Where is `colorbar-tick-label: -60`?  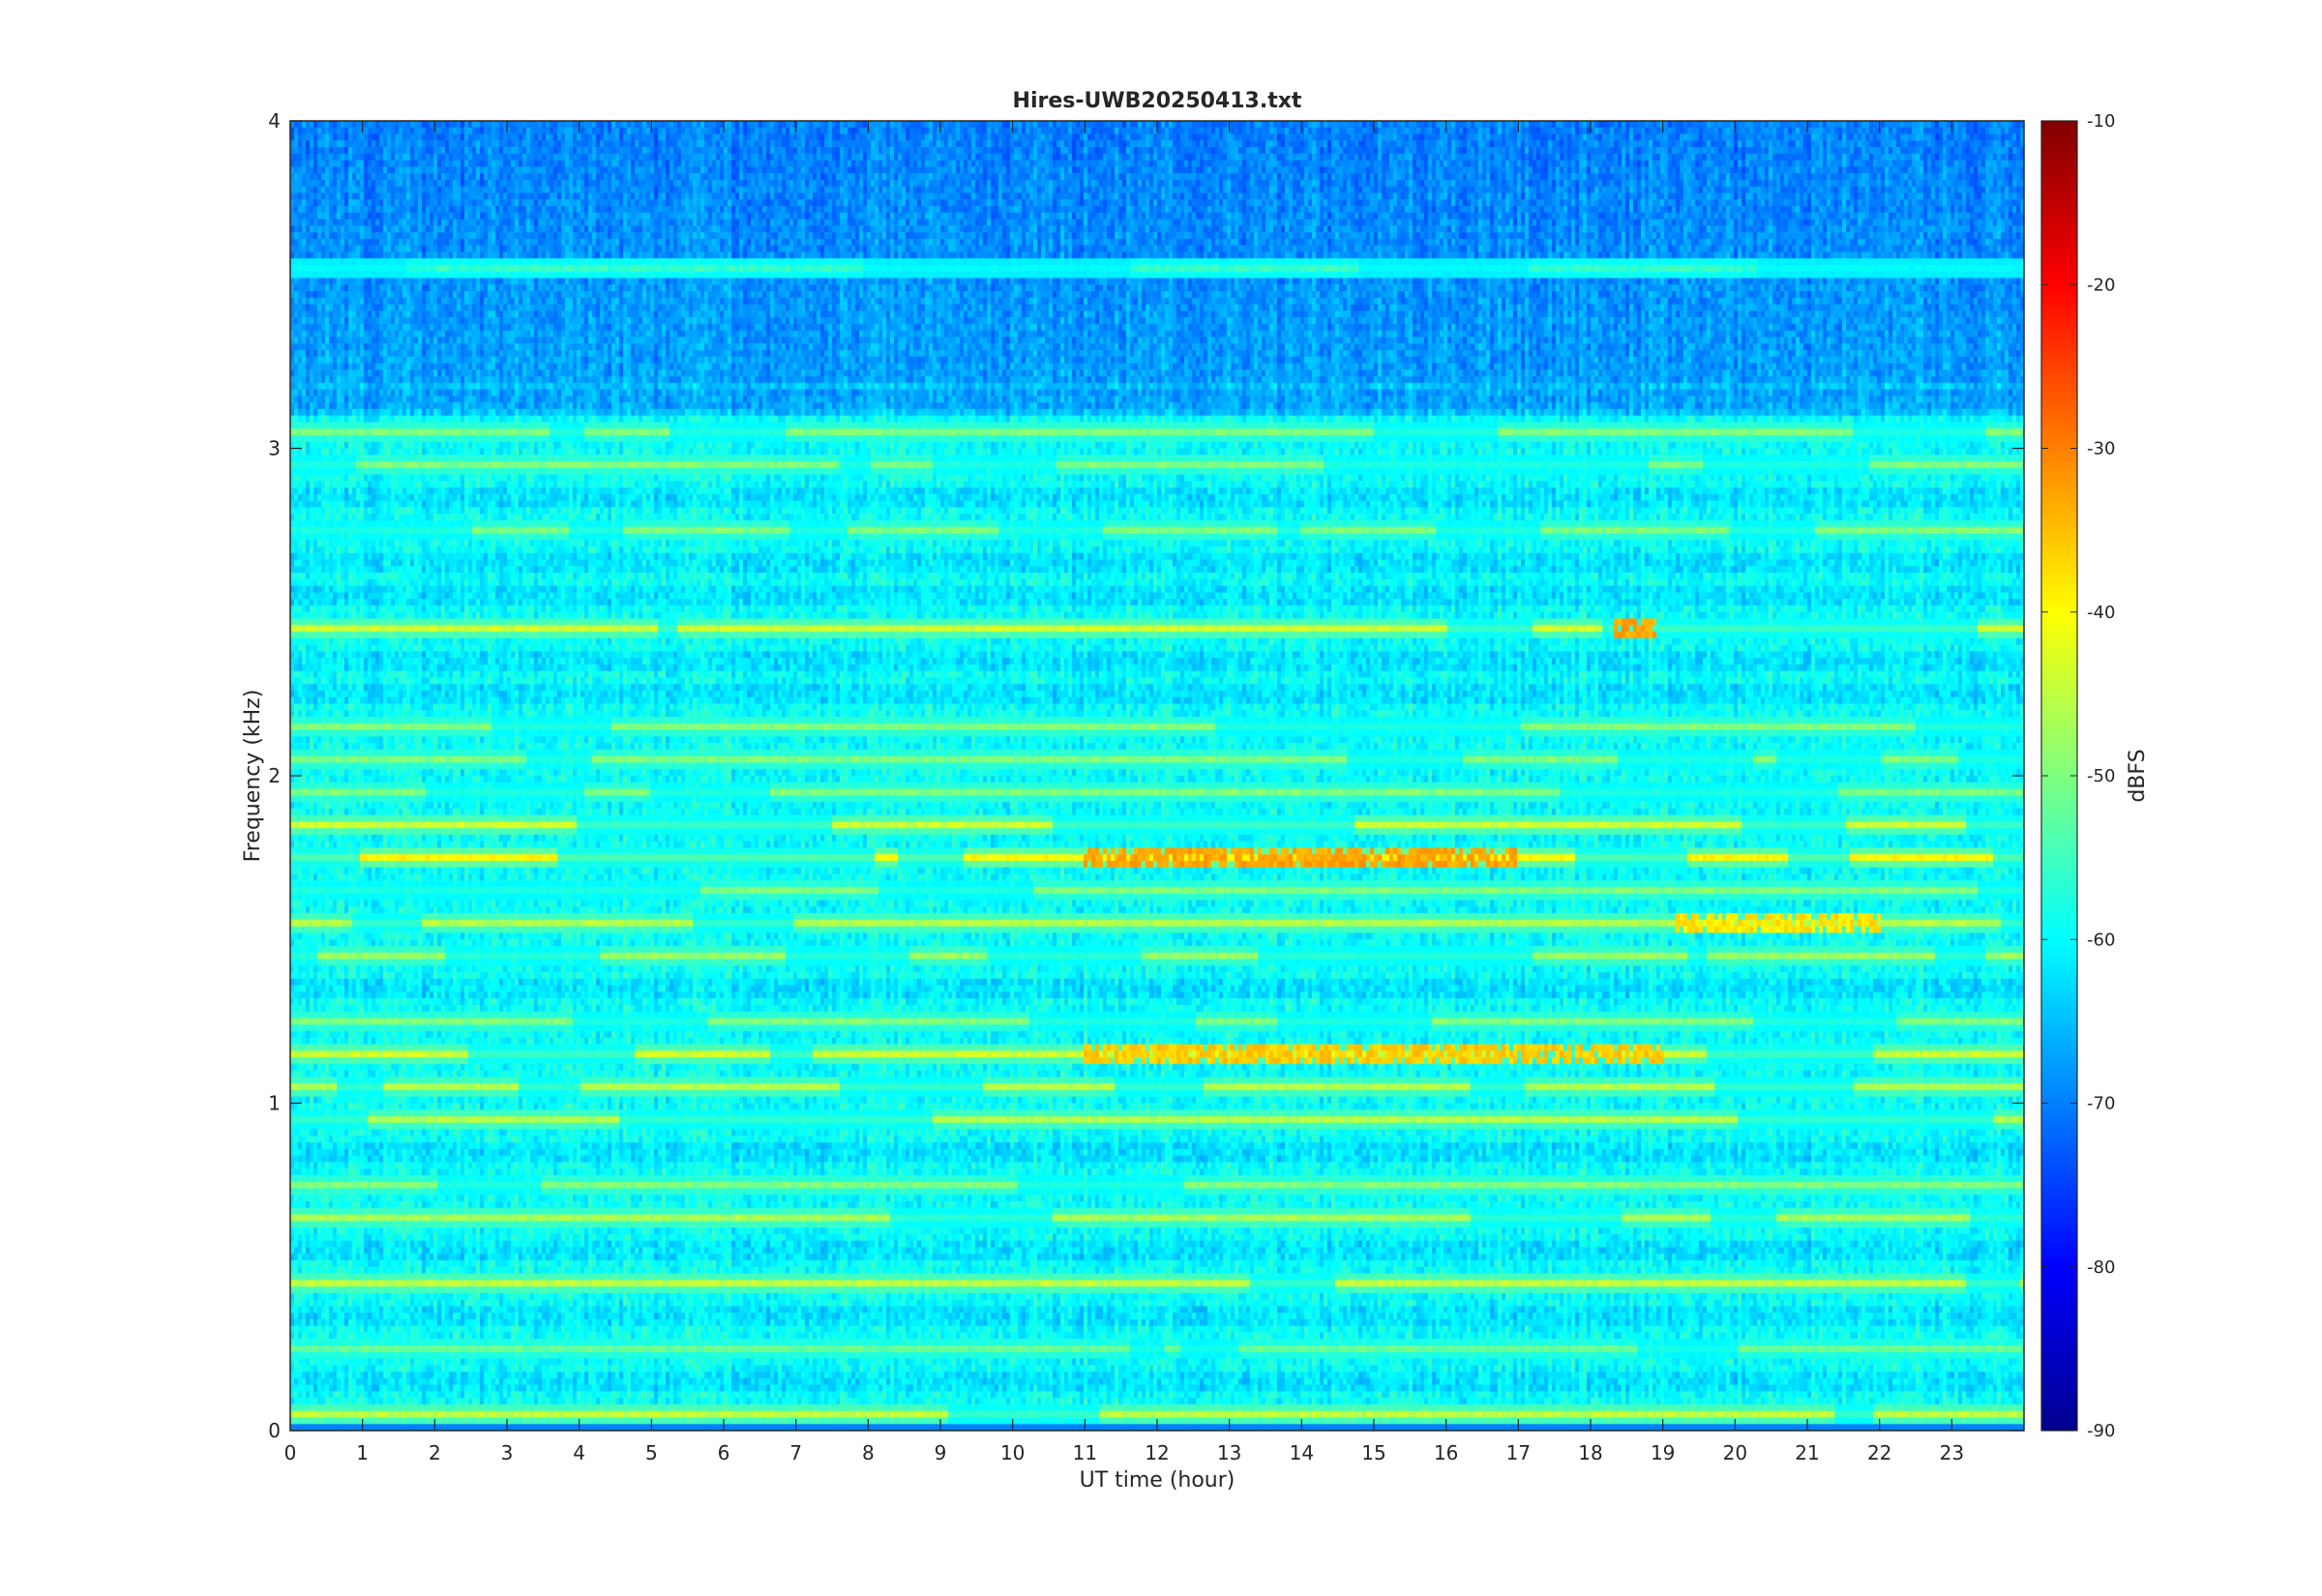 colorbar-tick-label: -60 is located at coordinates (2101, 940).